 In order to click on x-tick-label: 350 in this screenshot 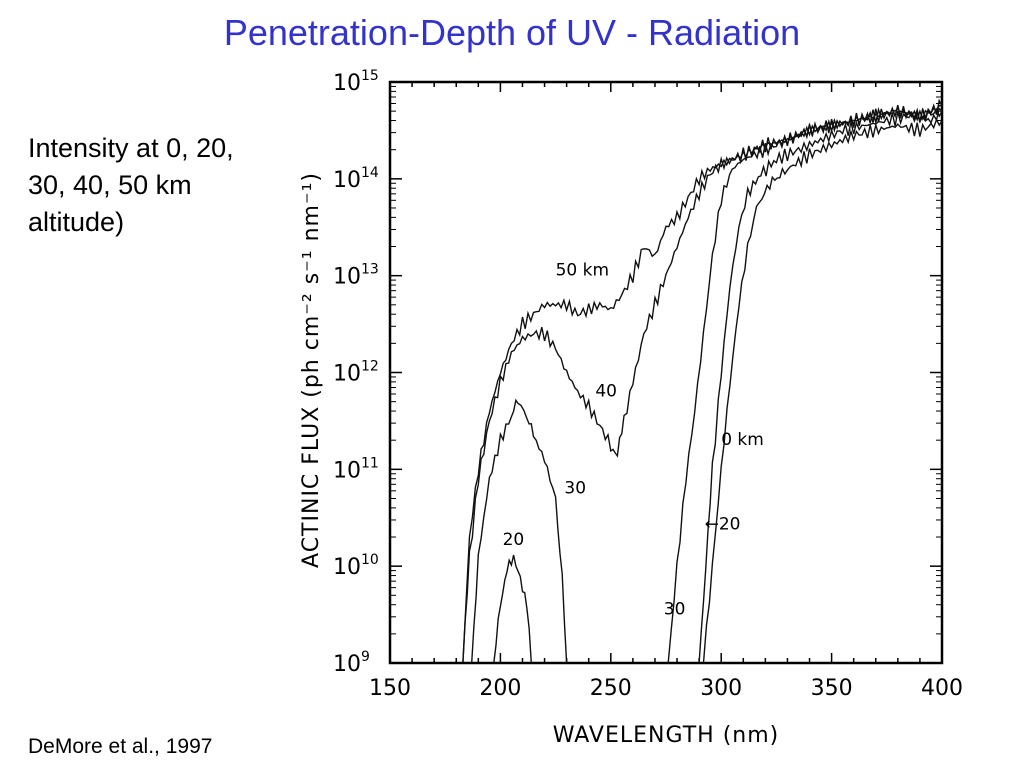, I will do `click(832, 688)`.